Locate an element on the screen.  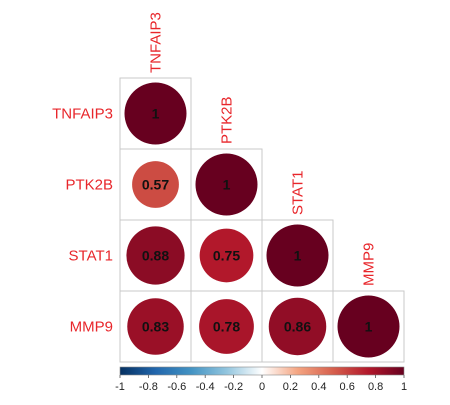
corr-value-label: 0.57 is located at coordinates (155, 185).